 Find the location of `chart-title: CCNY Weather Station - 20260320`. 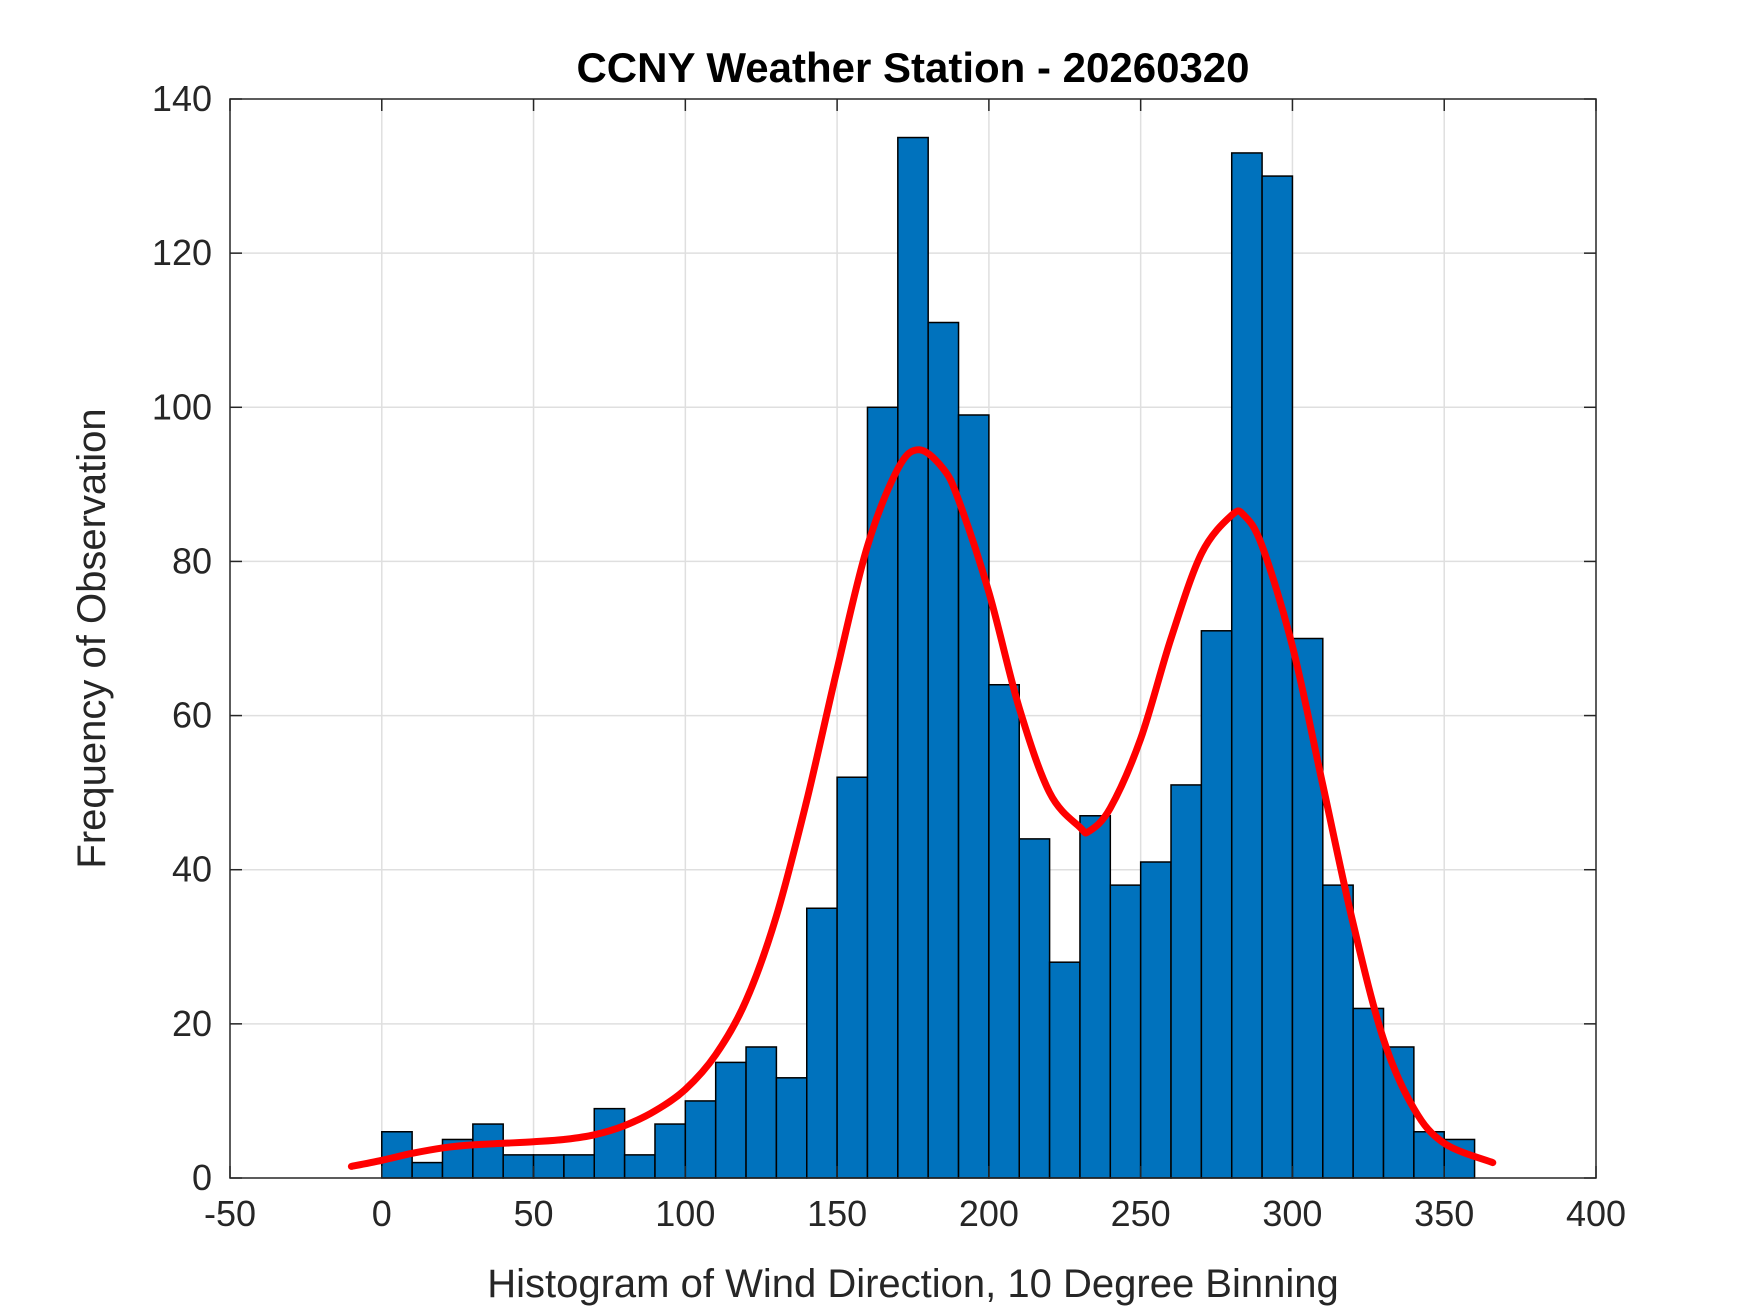

chart-title: CCNY Weather Station - 20260320 is located at coordinates (912, 67).